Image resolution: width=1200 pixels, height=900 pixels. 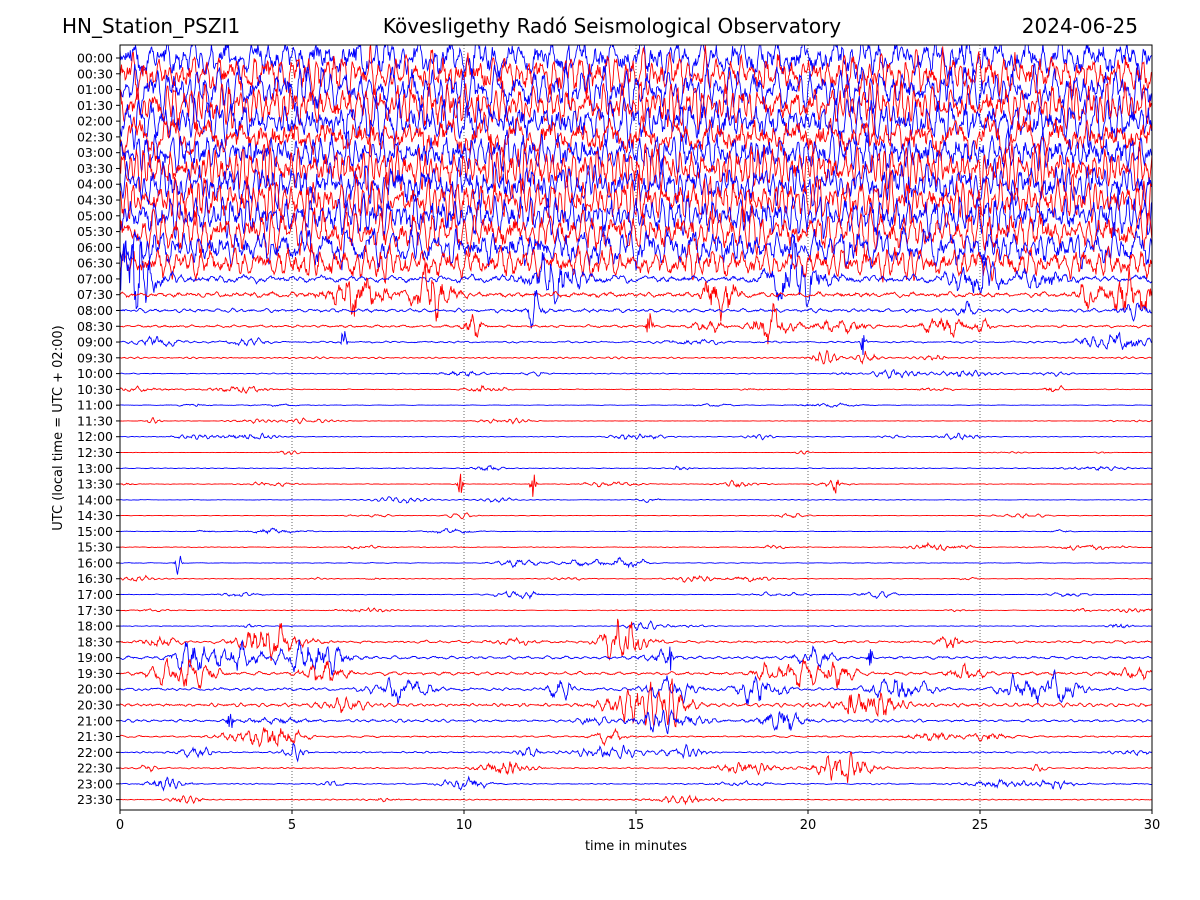 What do you see at coordinates (95, 531) in the screenshot?
I see `y-tick-label: 15:00` at bounding box center [95, 531].